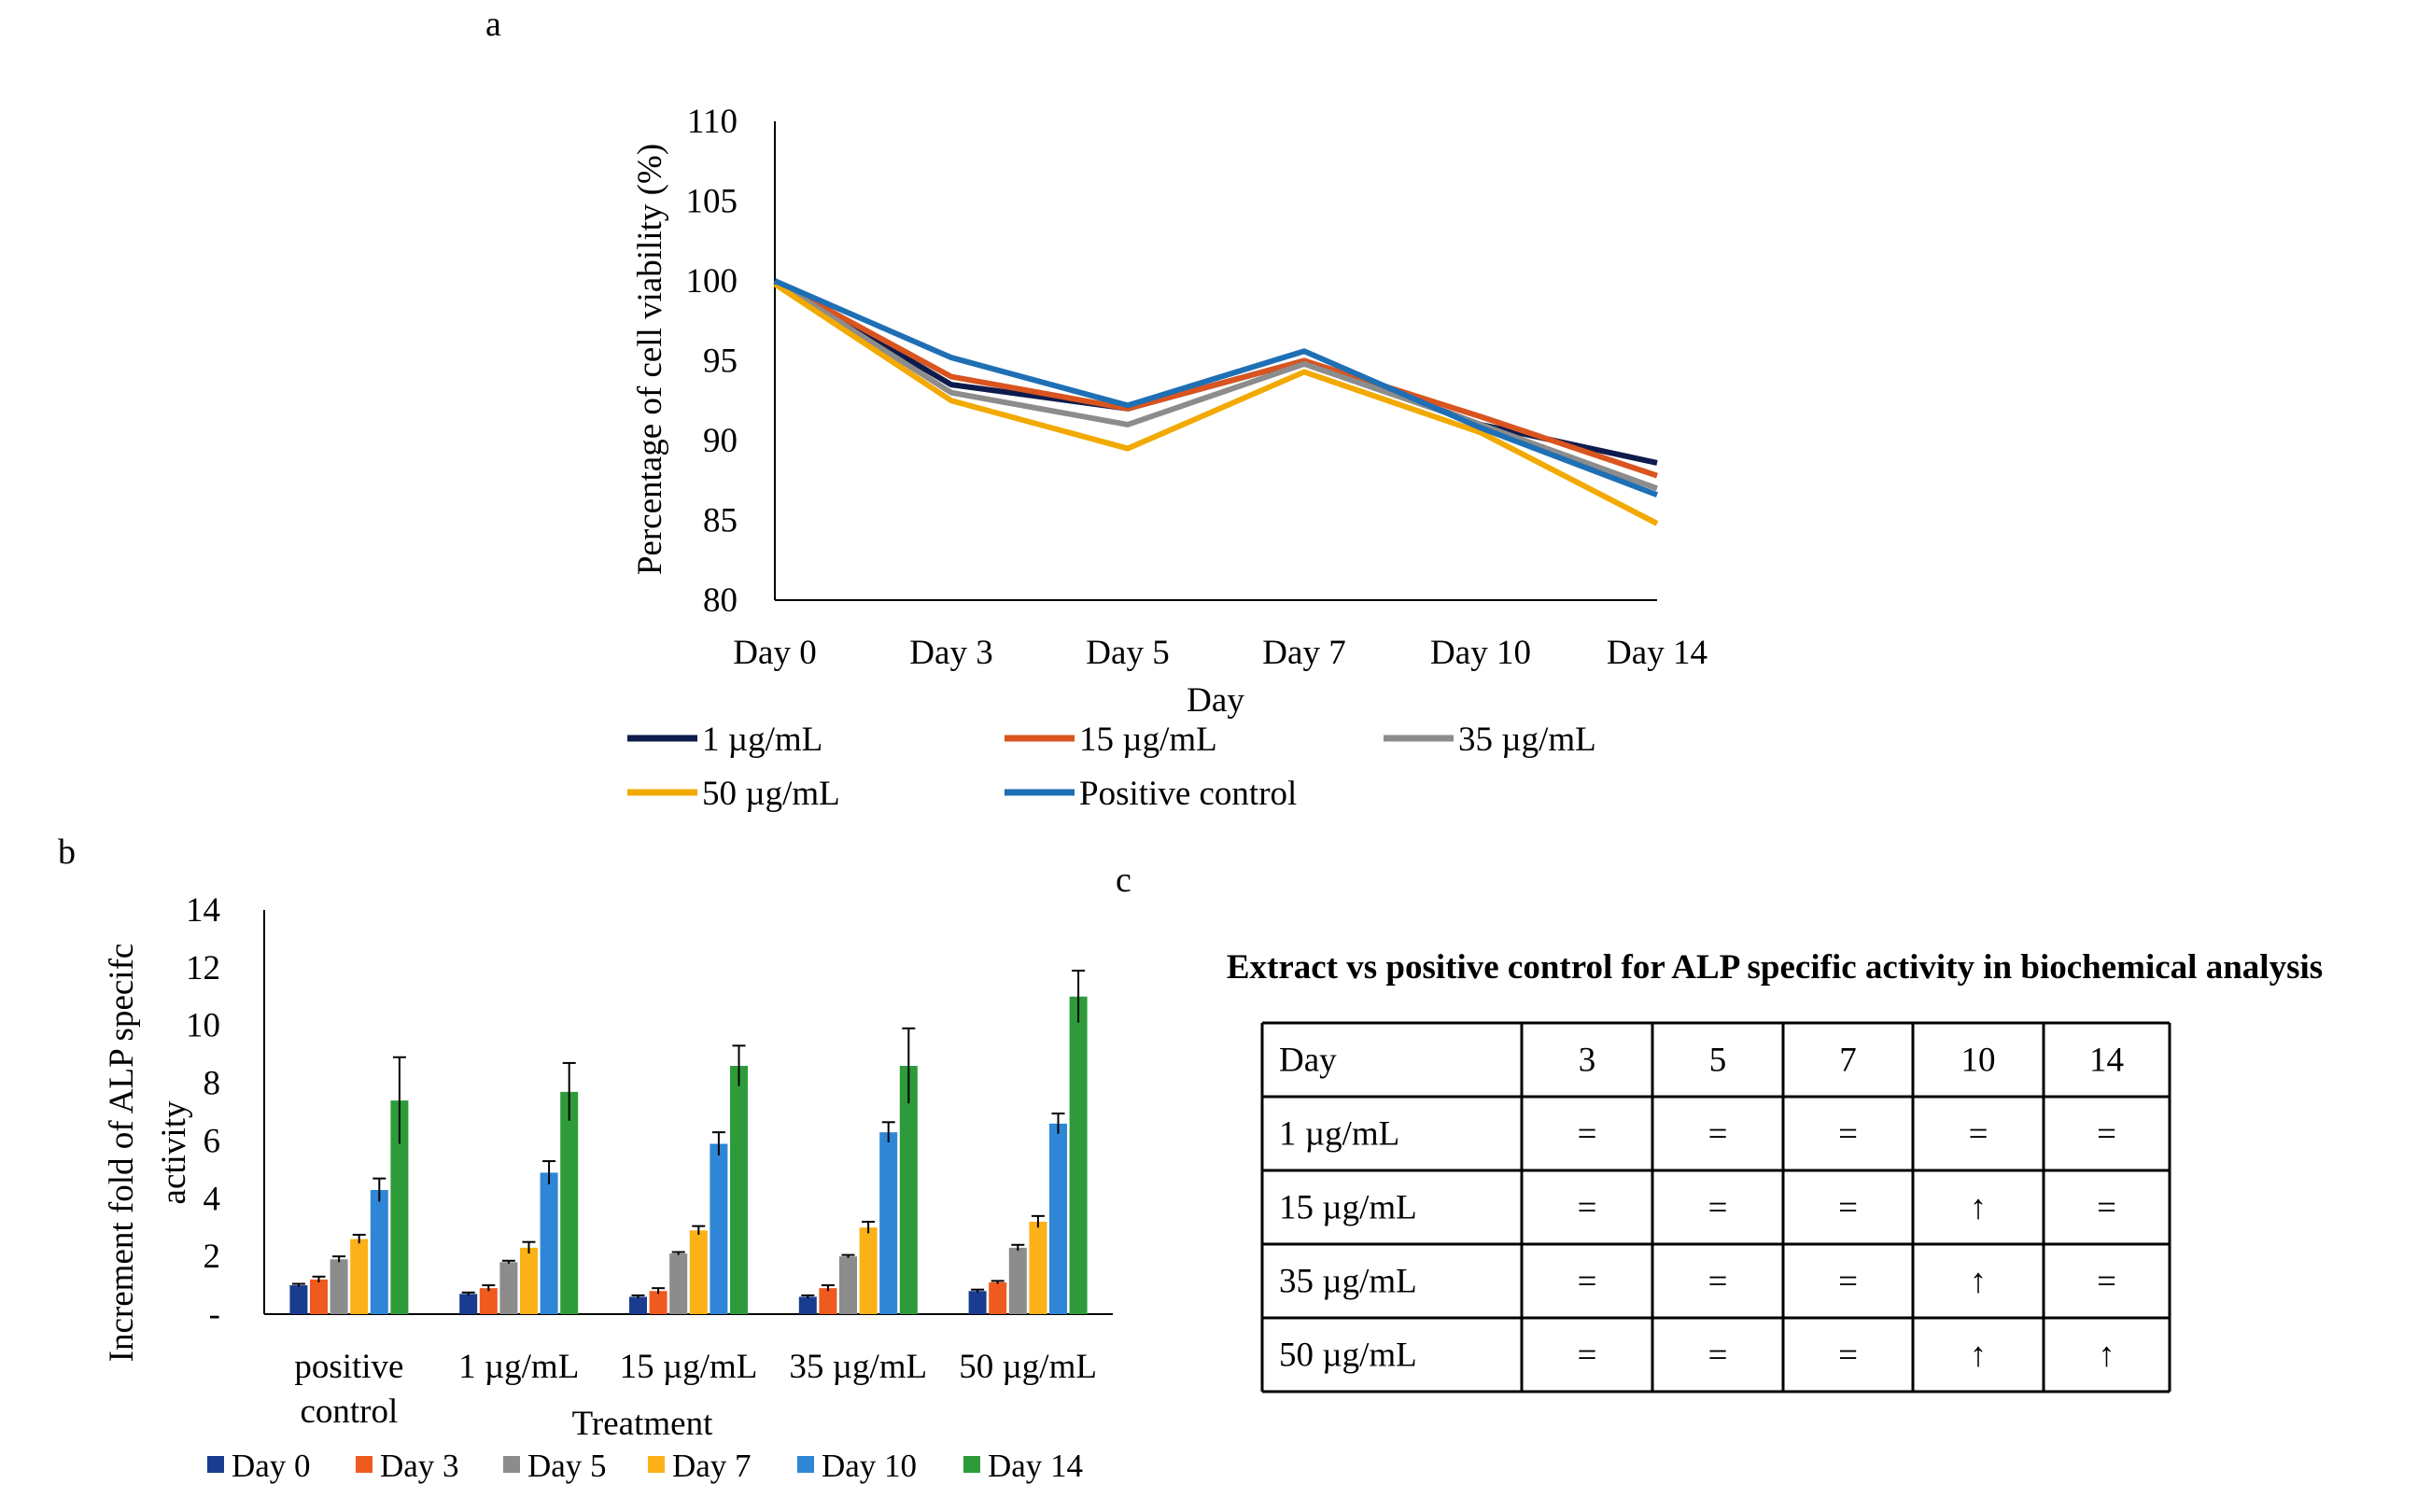 The image size is (2431, 1512). Describe the element at coordinates (1028, 1367) in the screenshot. I see `bar-chart-x-tick-label: 50 µg/mL` at that location.